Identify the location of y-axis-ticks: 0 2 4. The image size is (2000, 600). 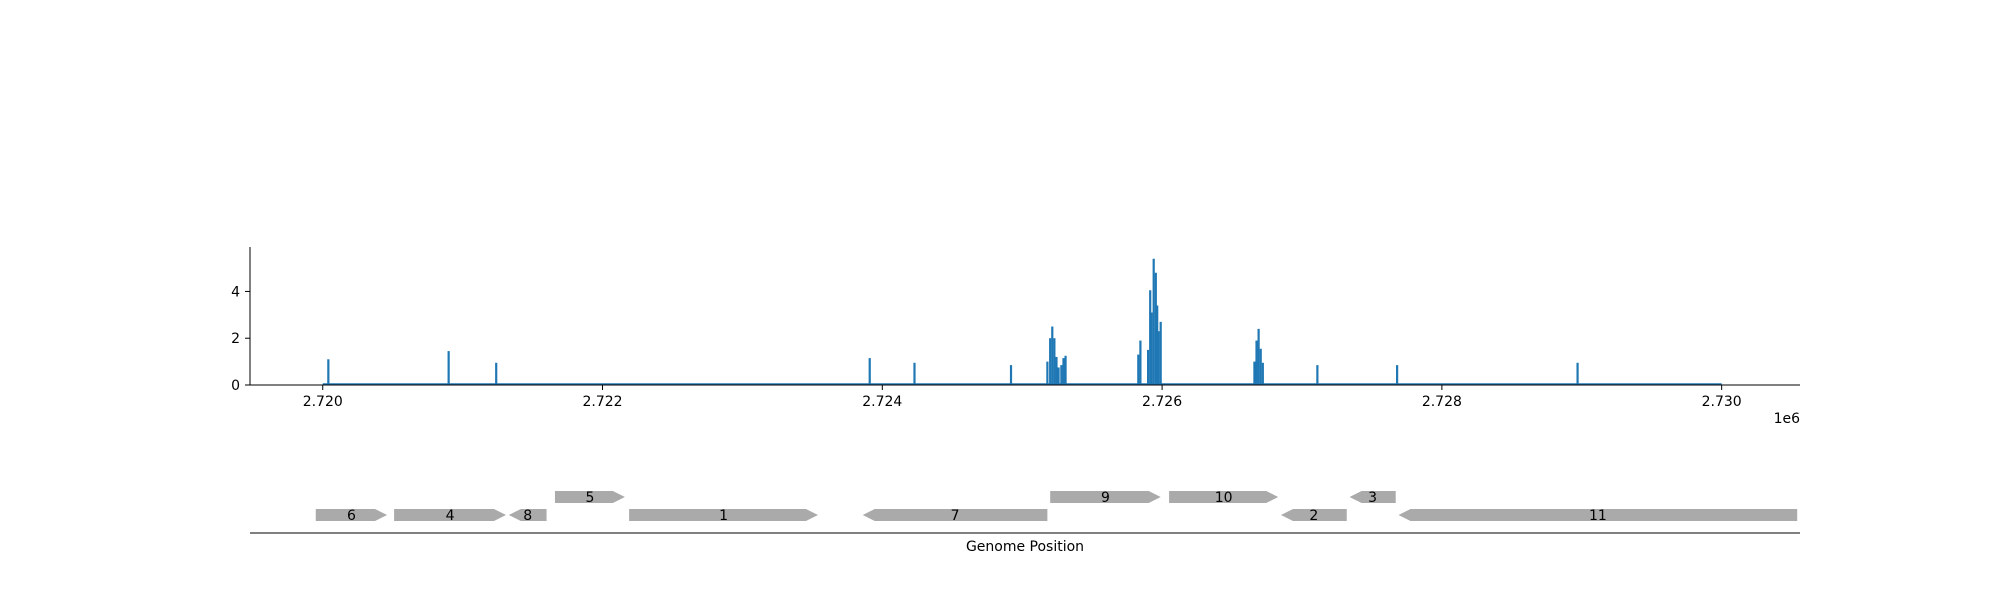
(240, 339).